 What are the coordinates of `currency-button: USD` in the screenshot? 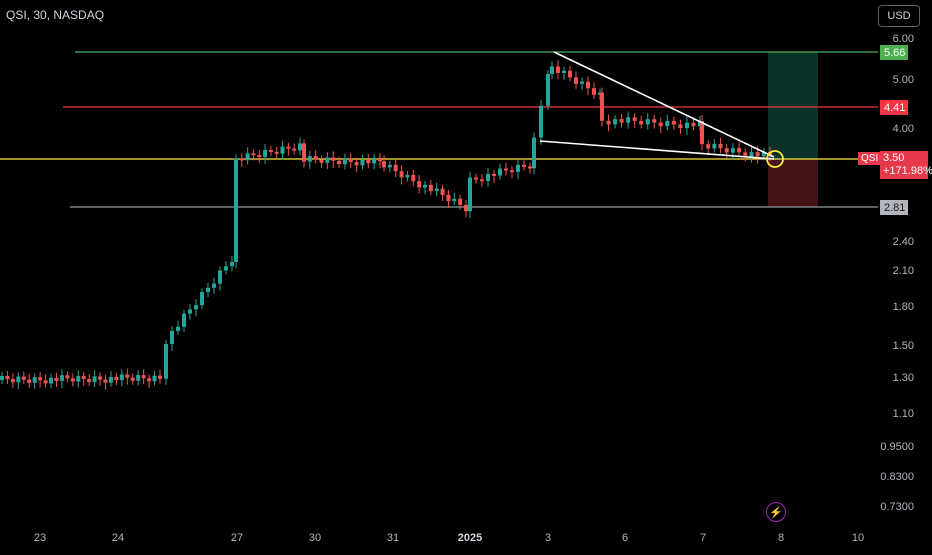 It's located at (899, 16).